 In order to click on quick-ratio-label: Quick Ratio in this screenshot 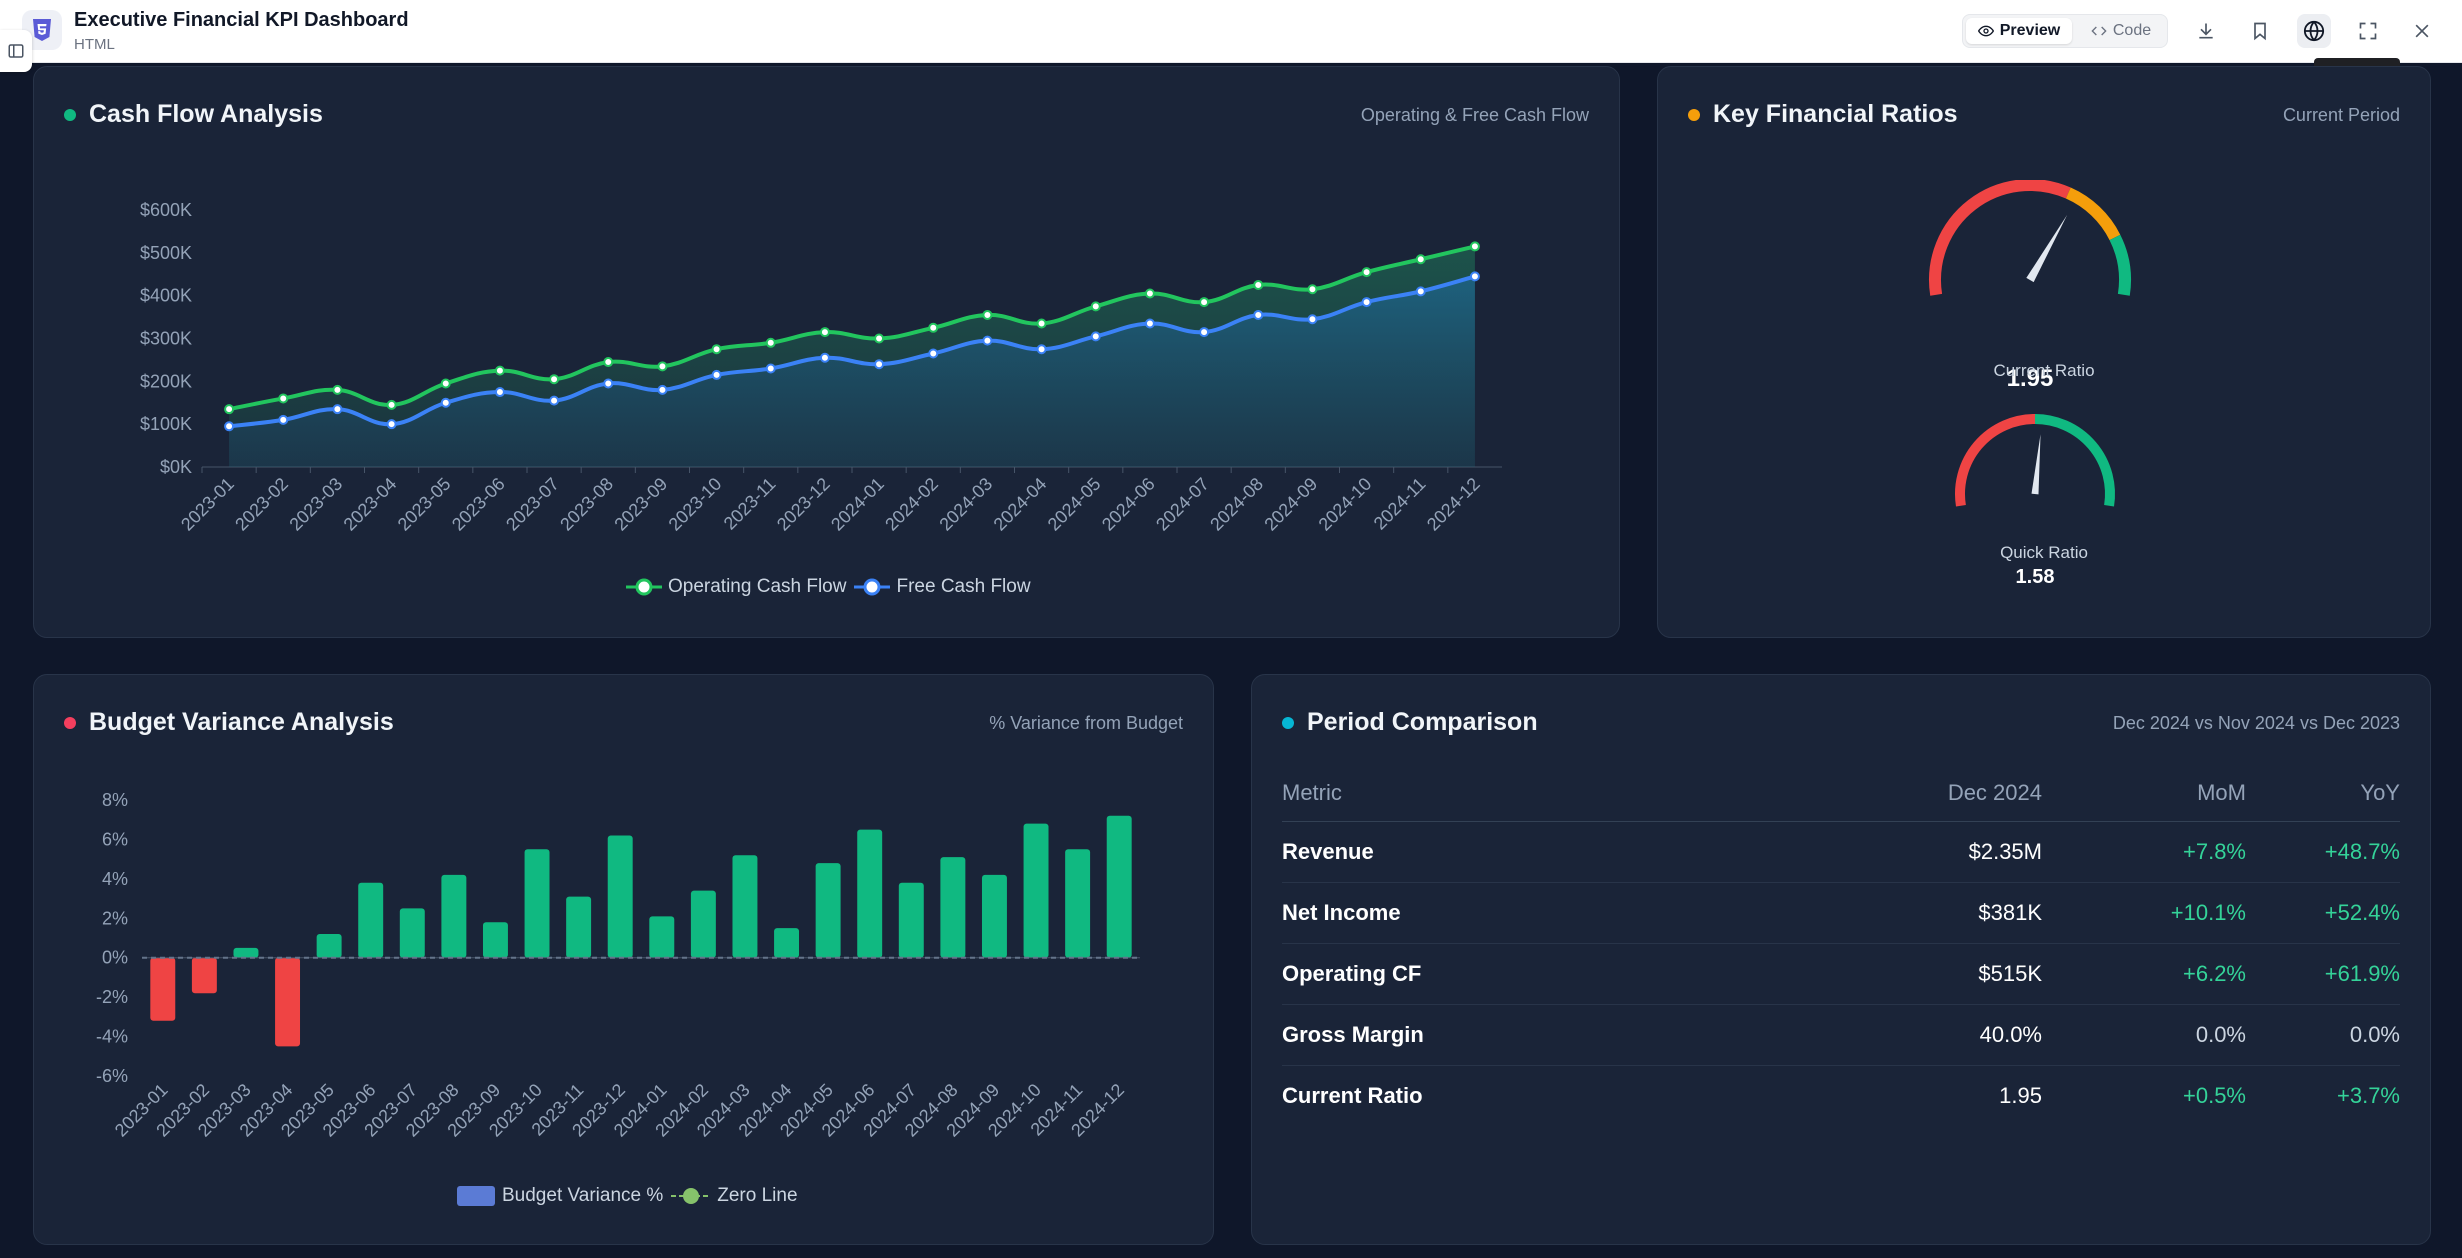, I will do `click(2044, 552)`.